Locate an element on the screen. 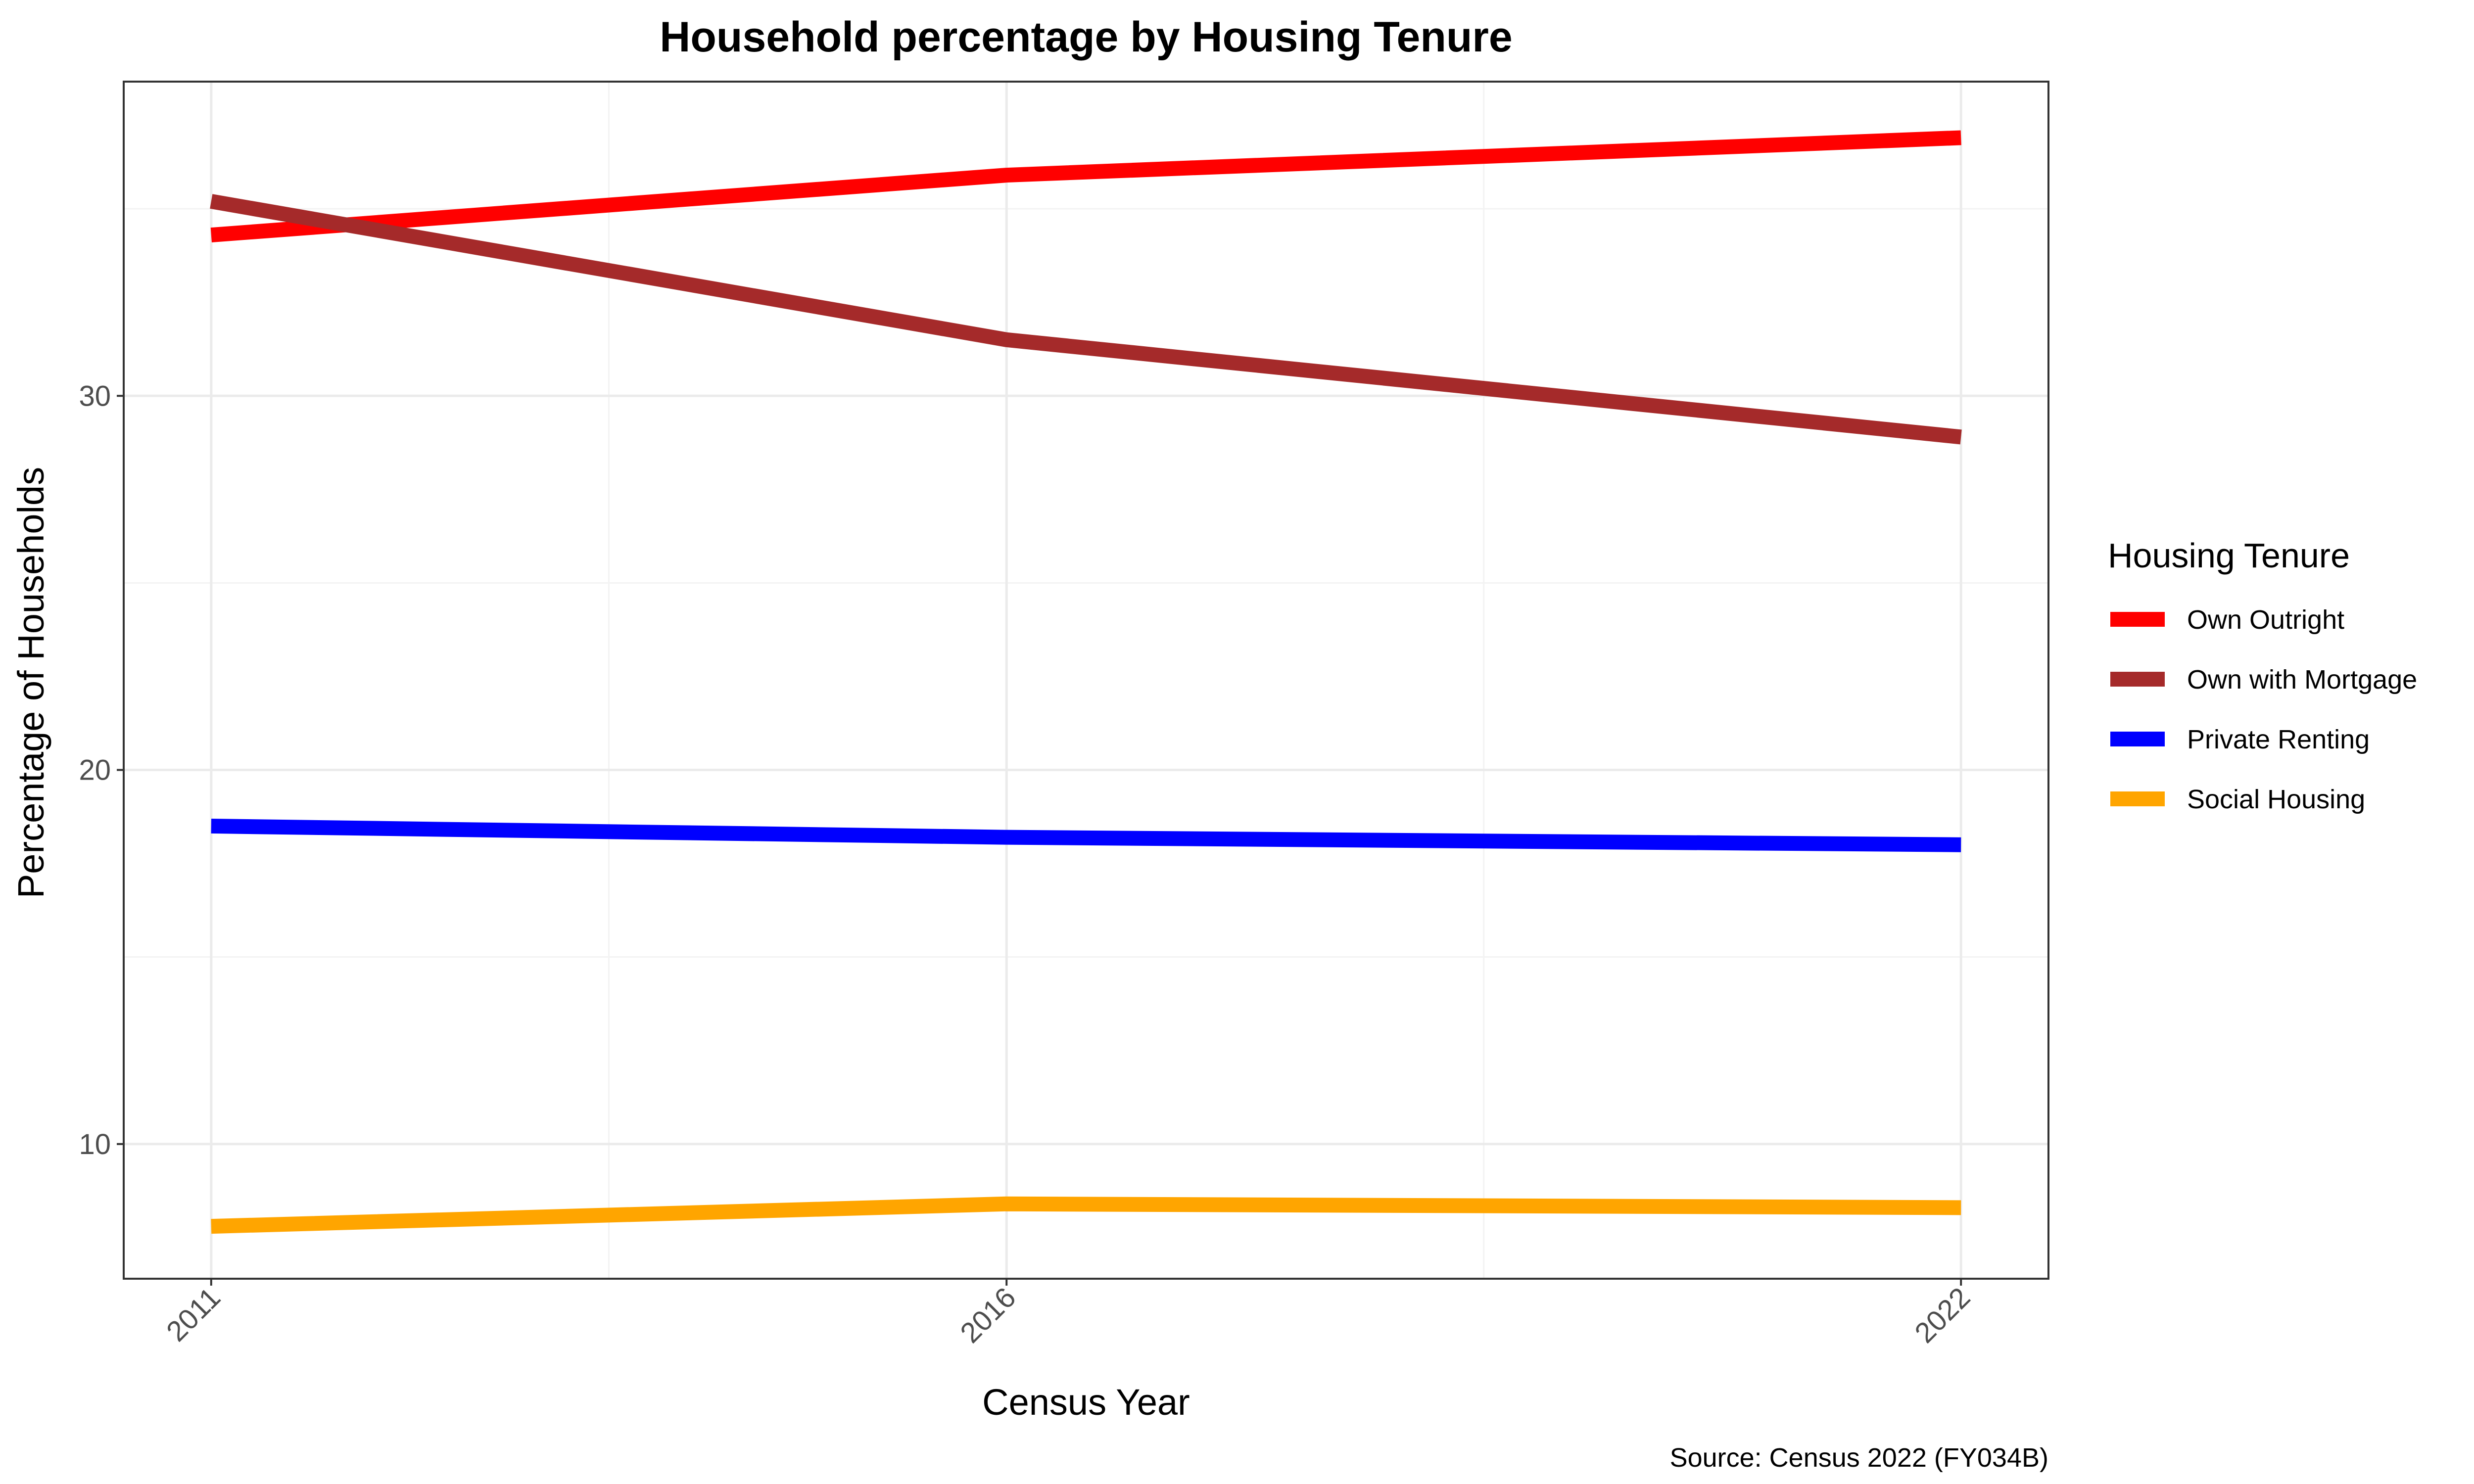  x-tick-label: 2022 is located at coordinates (1942, 1315).